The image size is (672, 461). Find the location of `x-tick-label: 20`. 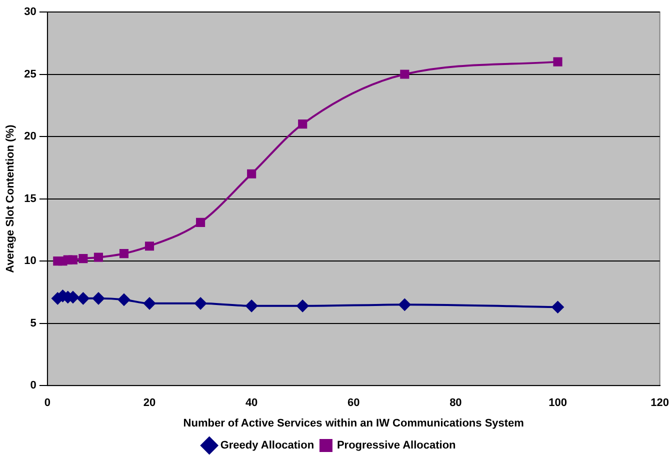

x-tick-label: 20 is located at coordinates (149, 403).